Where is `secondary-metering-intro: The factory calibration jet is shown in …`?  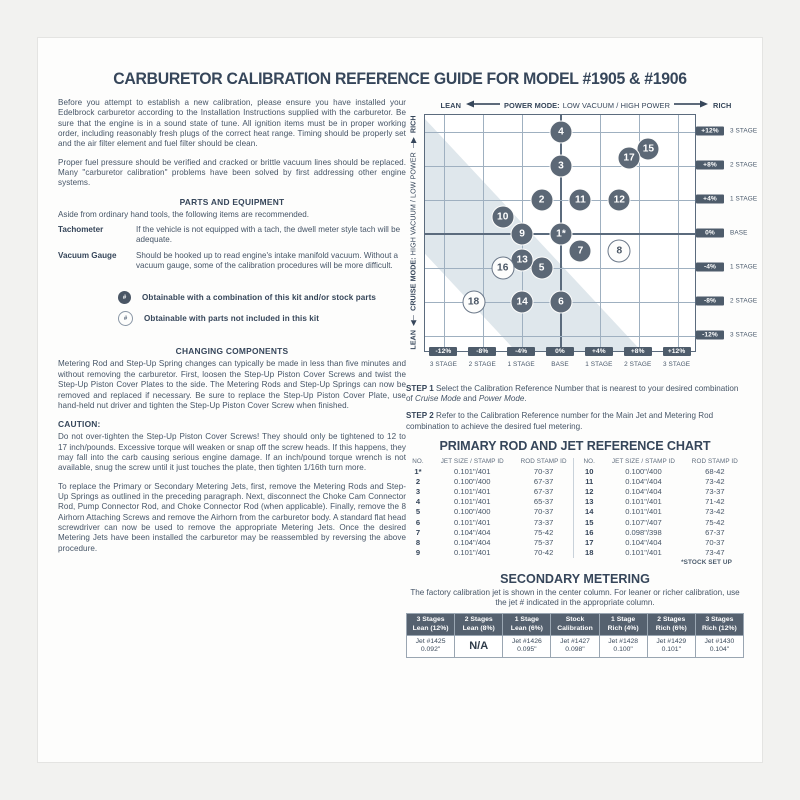
secondary-metering-intro: The factory calibration jet is shown in … is located at coordinates (575, 597).